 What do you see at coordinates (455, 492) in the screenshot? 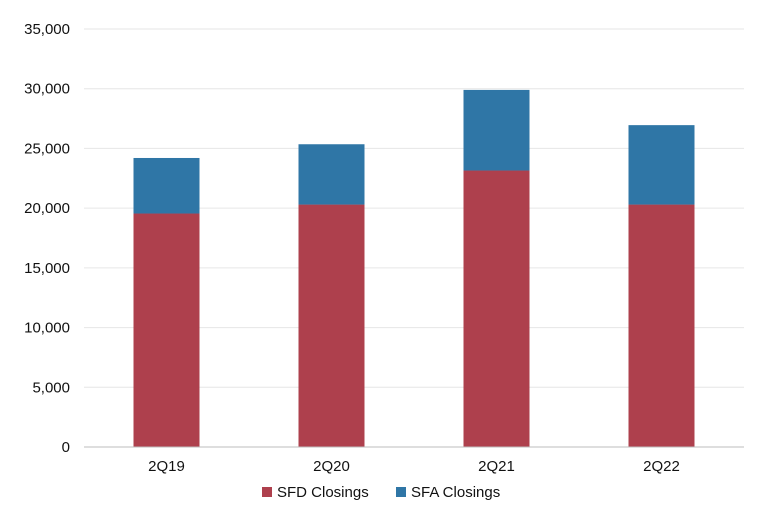
I see `legend-label: SFA Closings` at bounding box center [455, 492].